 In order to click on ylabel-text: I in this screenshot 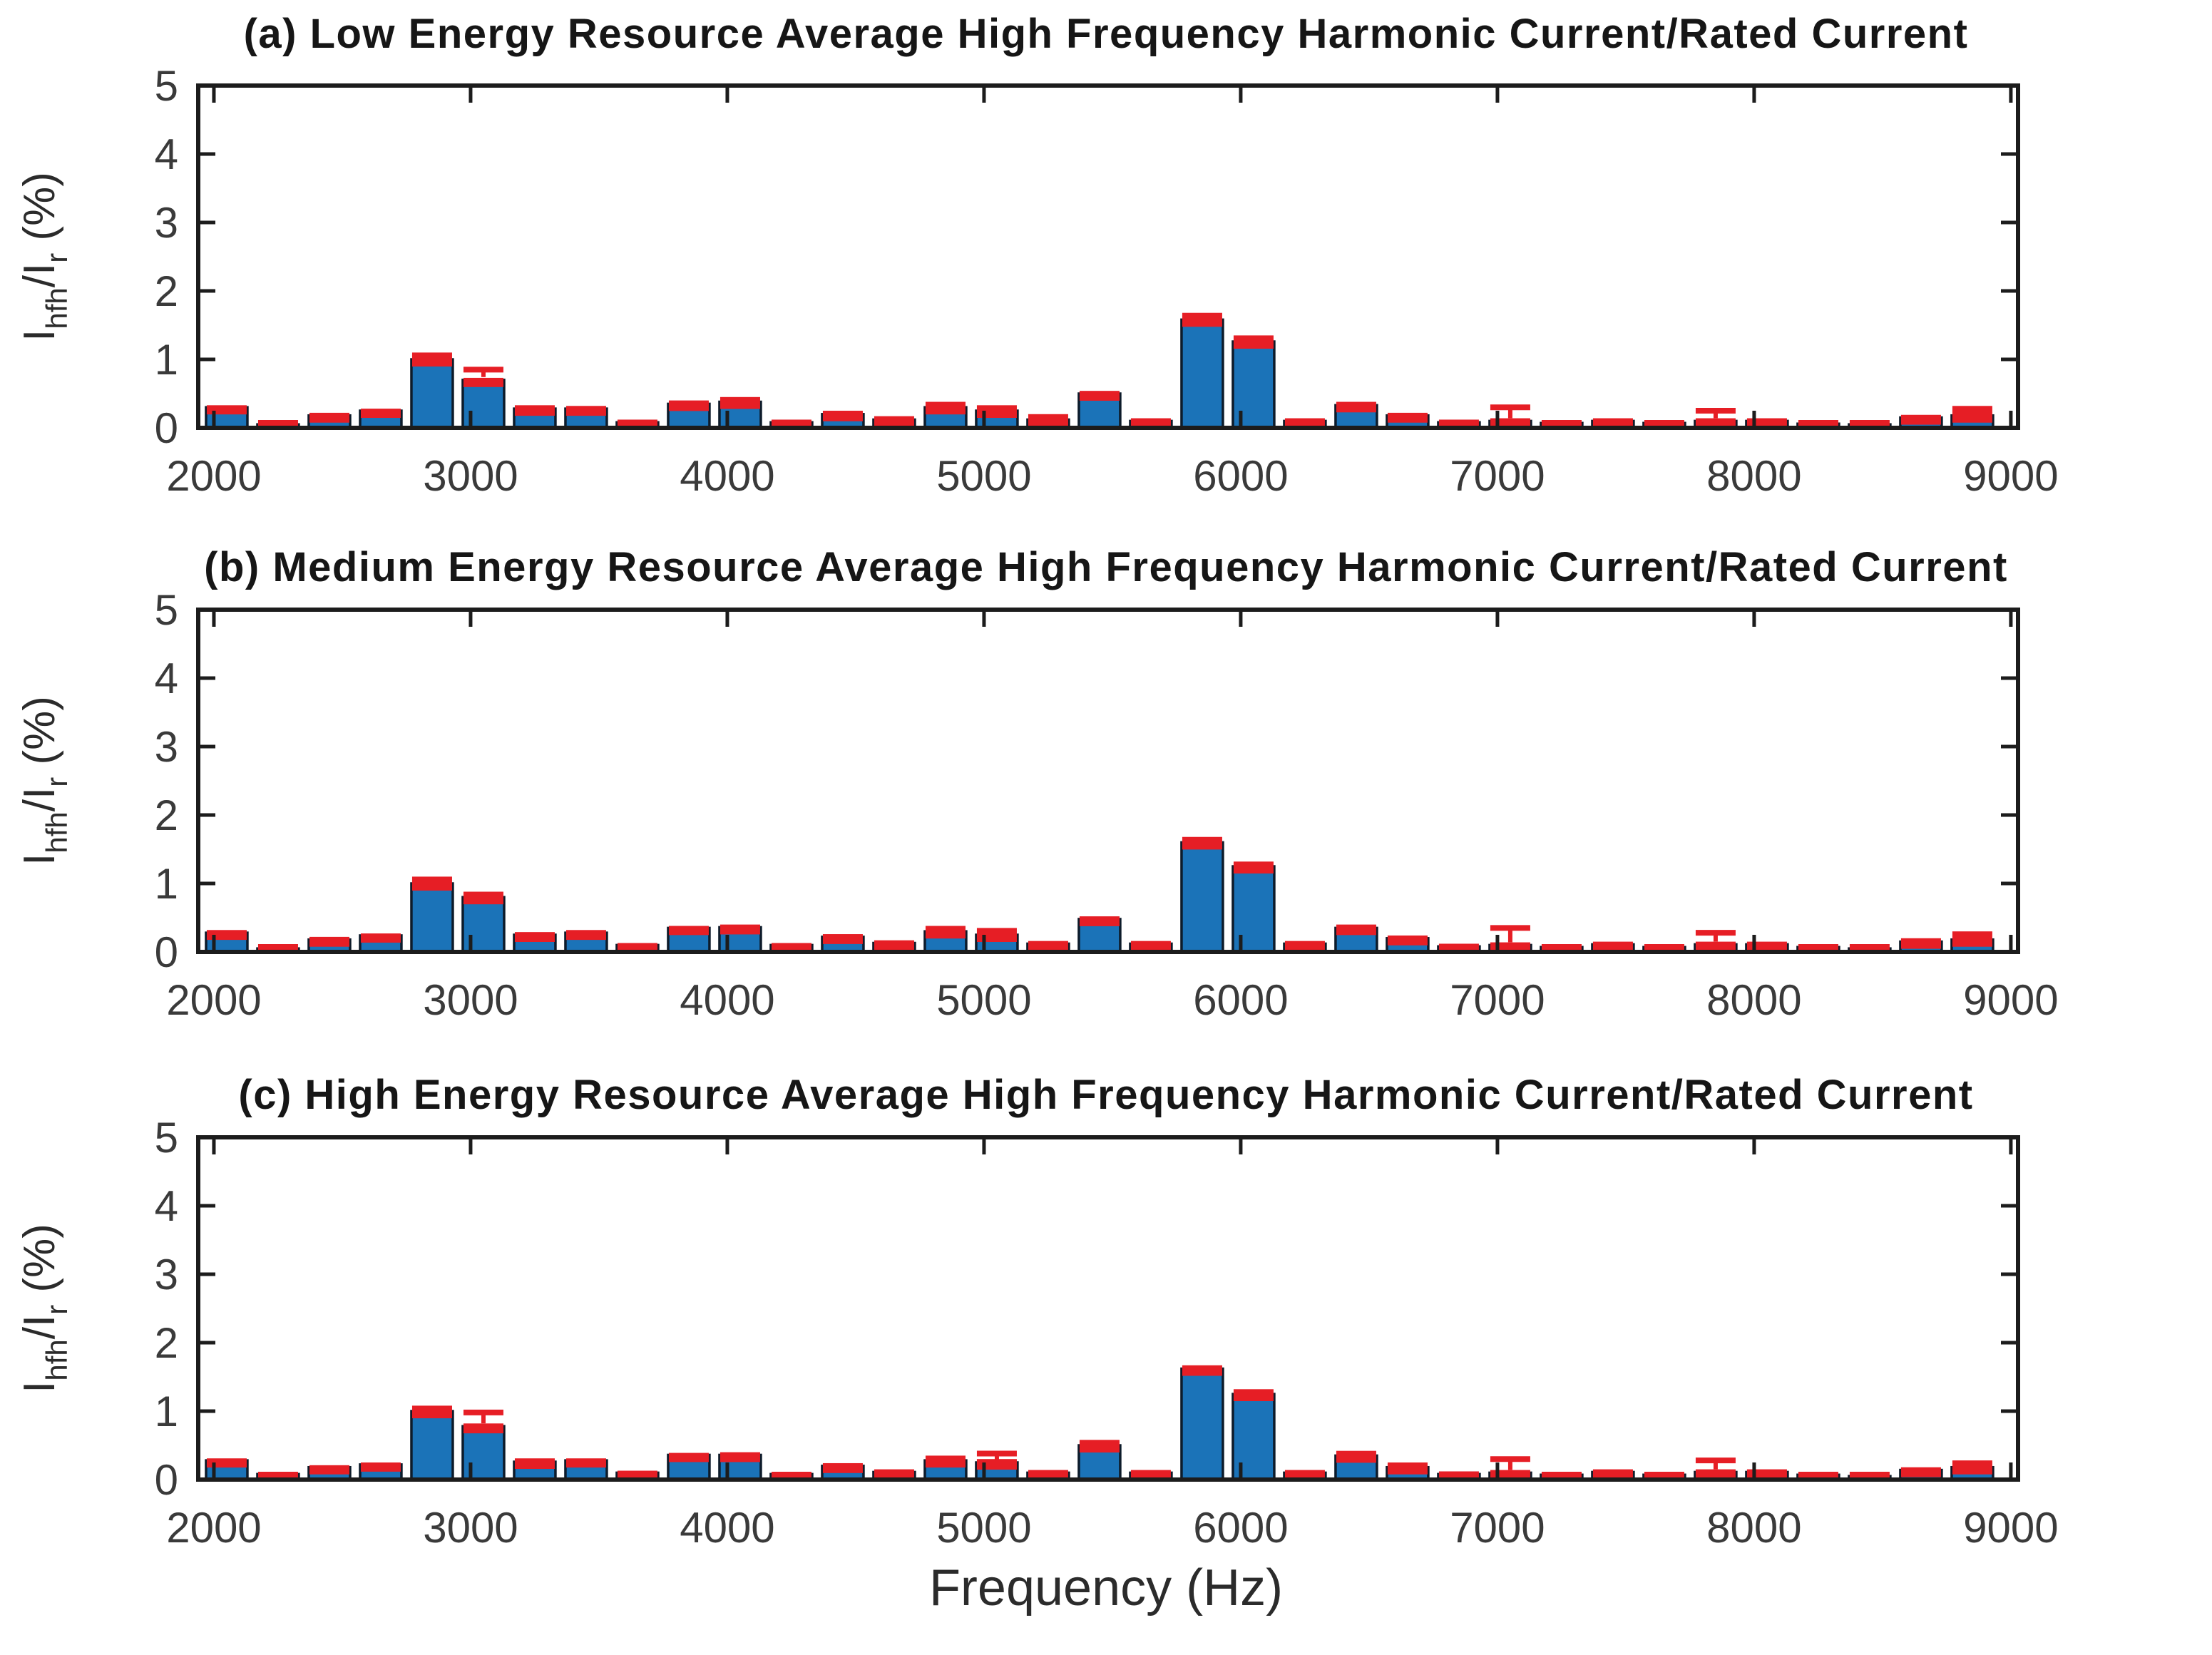, I will do `click(39, 335)`.